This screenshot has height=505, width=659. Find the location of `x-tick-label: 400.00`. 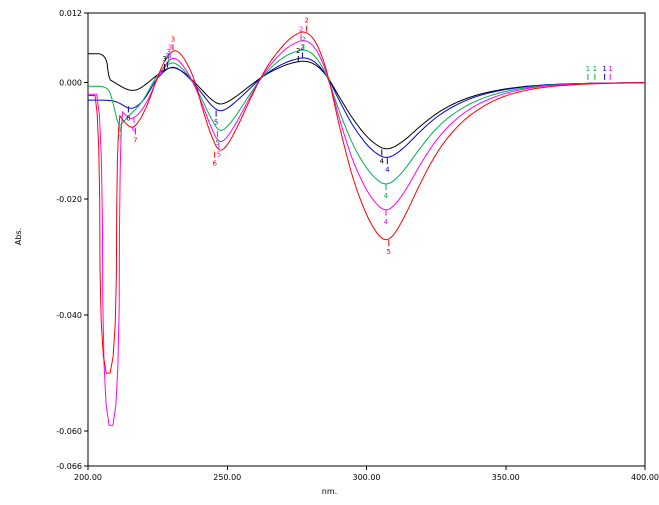

x-tick-label: 400.00 is located at coordinates (645, 477).